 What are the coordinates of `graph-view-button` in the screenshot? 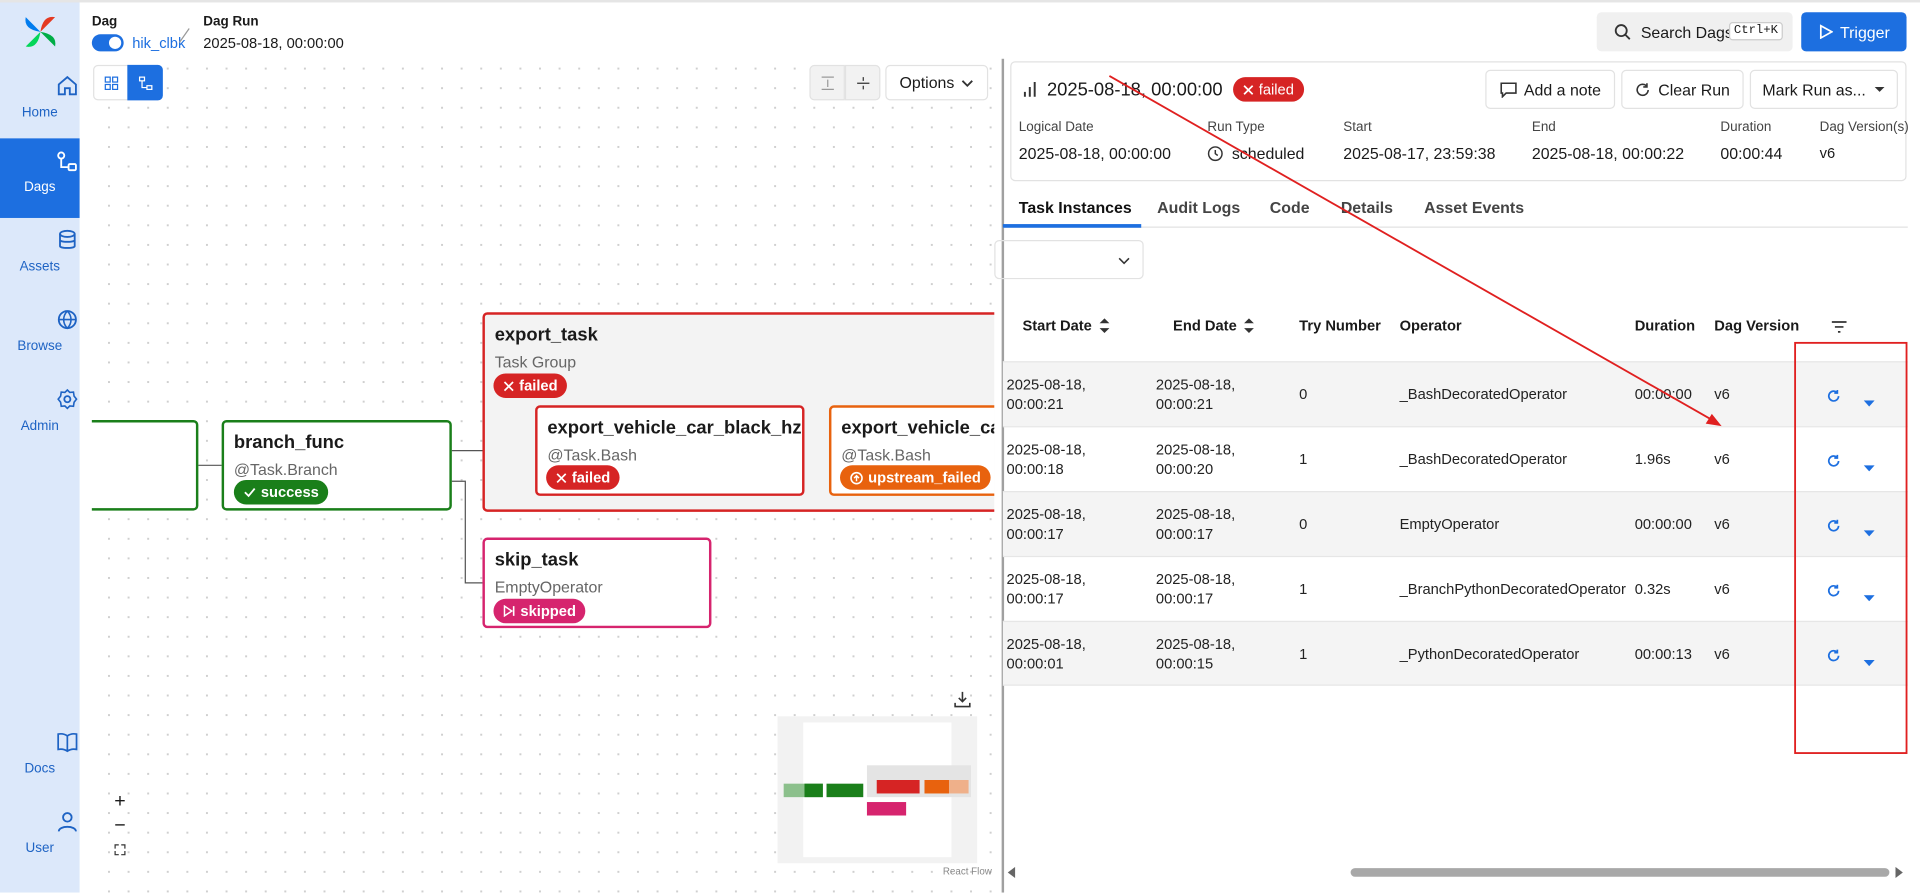 It's located at (145, 82).